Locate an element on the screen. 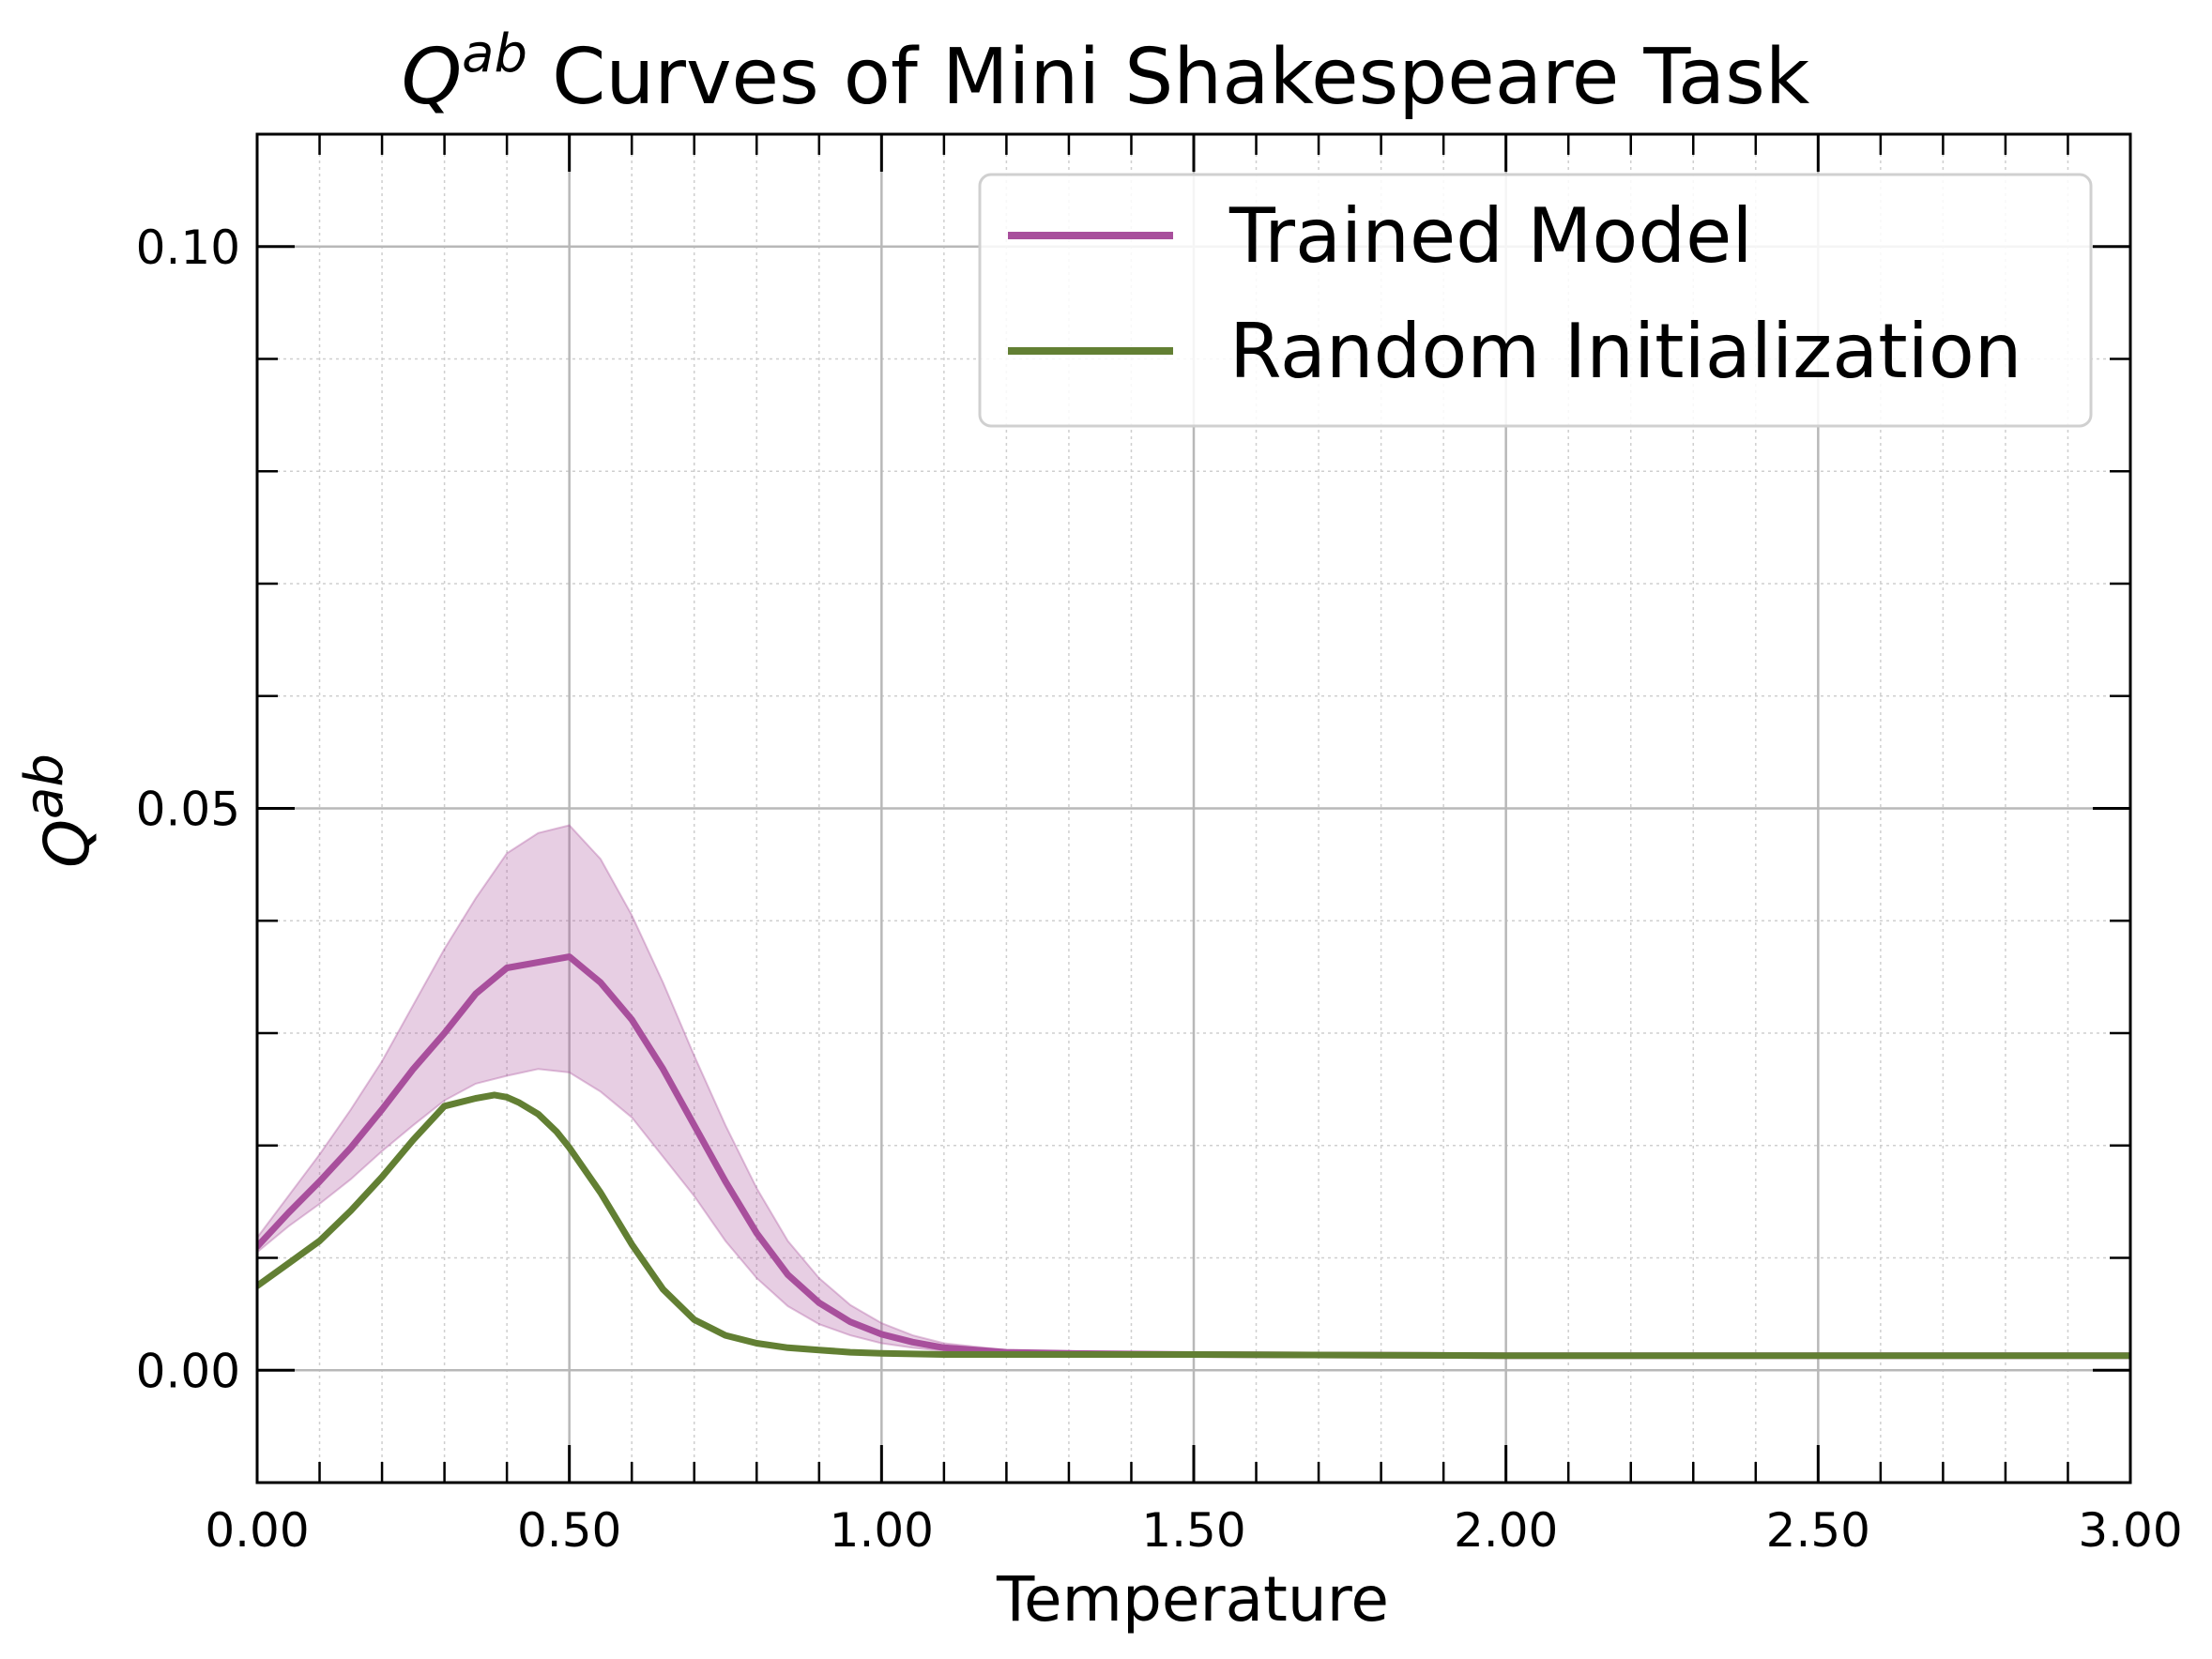 The width and height of the screenshot is (2212, 1659). x-axis-label: Temperature is located at coordinates (1192, 1599).